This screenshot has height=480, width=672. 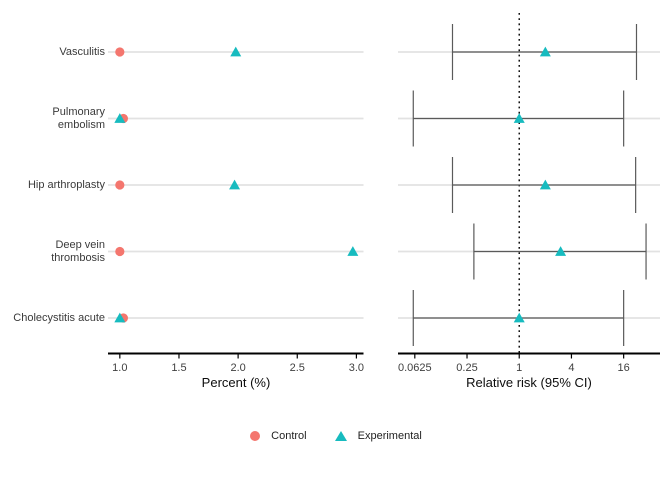 I want to click on category-label: Vasculitis, so click(x=82, y=51).